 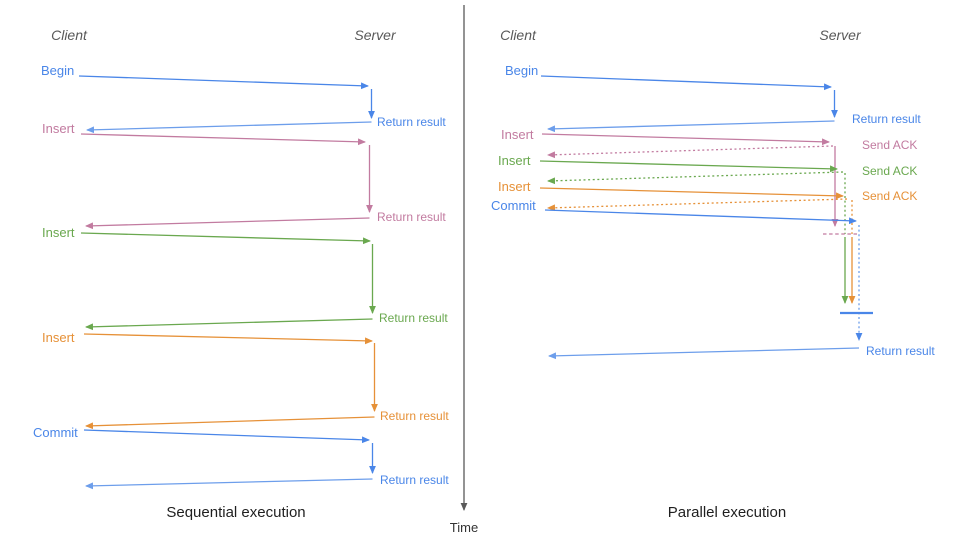 What do you see at coordinates (411, 122) in the screenshot?
I see `seq-begin-return-label: Return result` at bounding box center [411, 122].